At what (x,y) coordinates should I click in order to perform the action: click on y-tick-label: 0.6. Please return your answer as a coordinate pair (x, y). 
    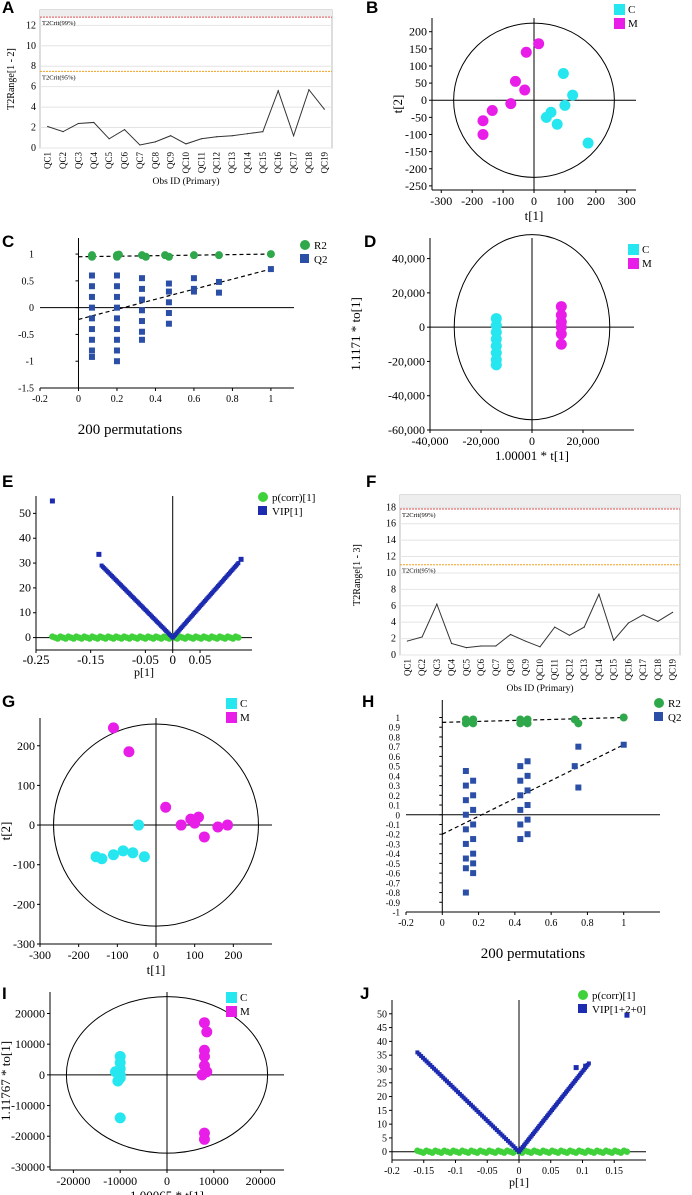
    Looking at the image, I should click on (395, 757).